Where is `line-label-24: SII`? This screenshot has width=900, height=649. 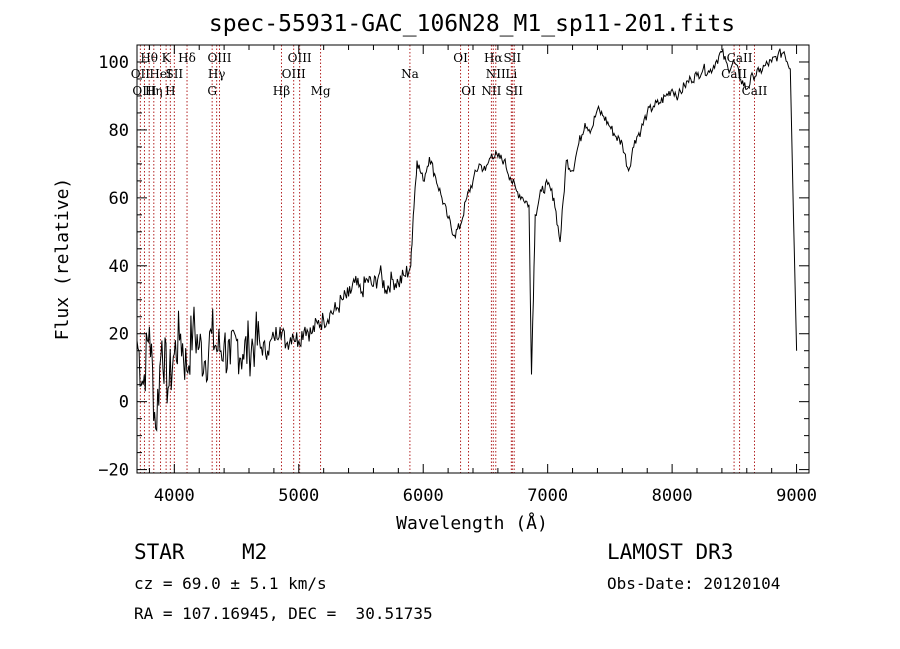
line-label-24: SII is located at coordinates (514, 91).